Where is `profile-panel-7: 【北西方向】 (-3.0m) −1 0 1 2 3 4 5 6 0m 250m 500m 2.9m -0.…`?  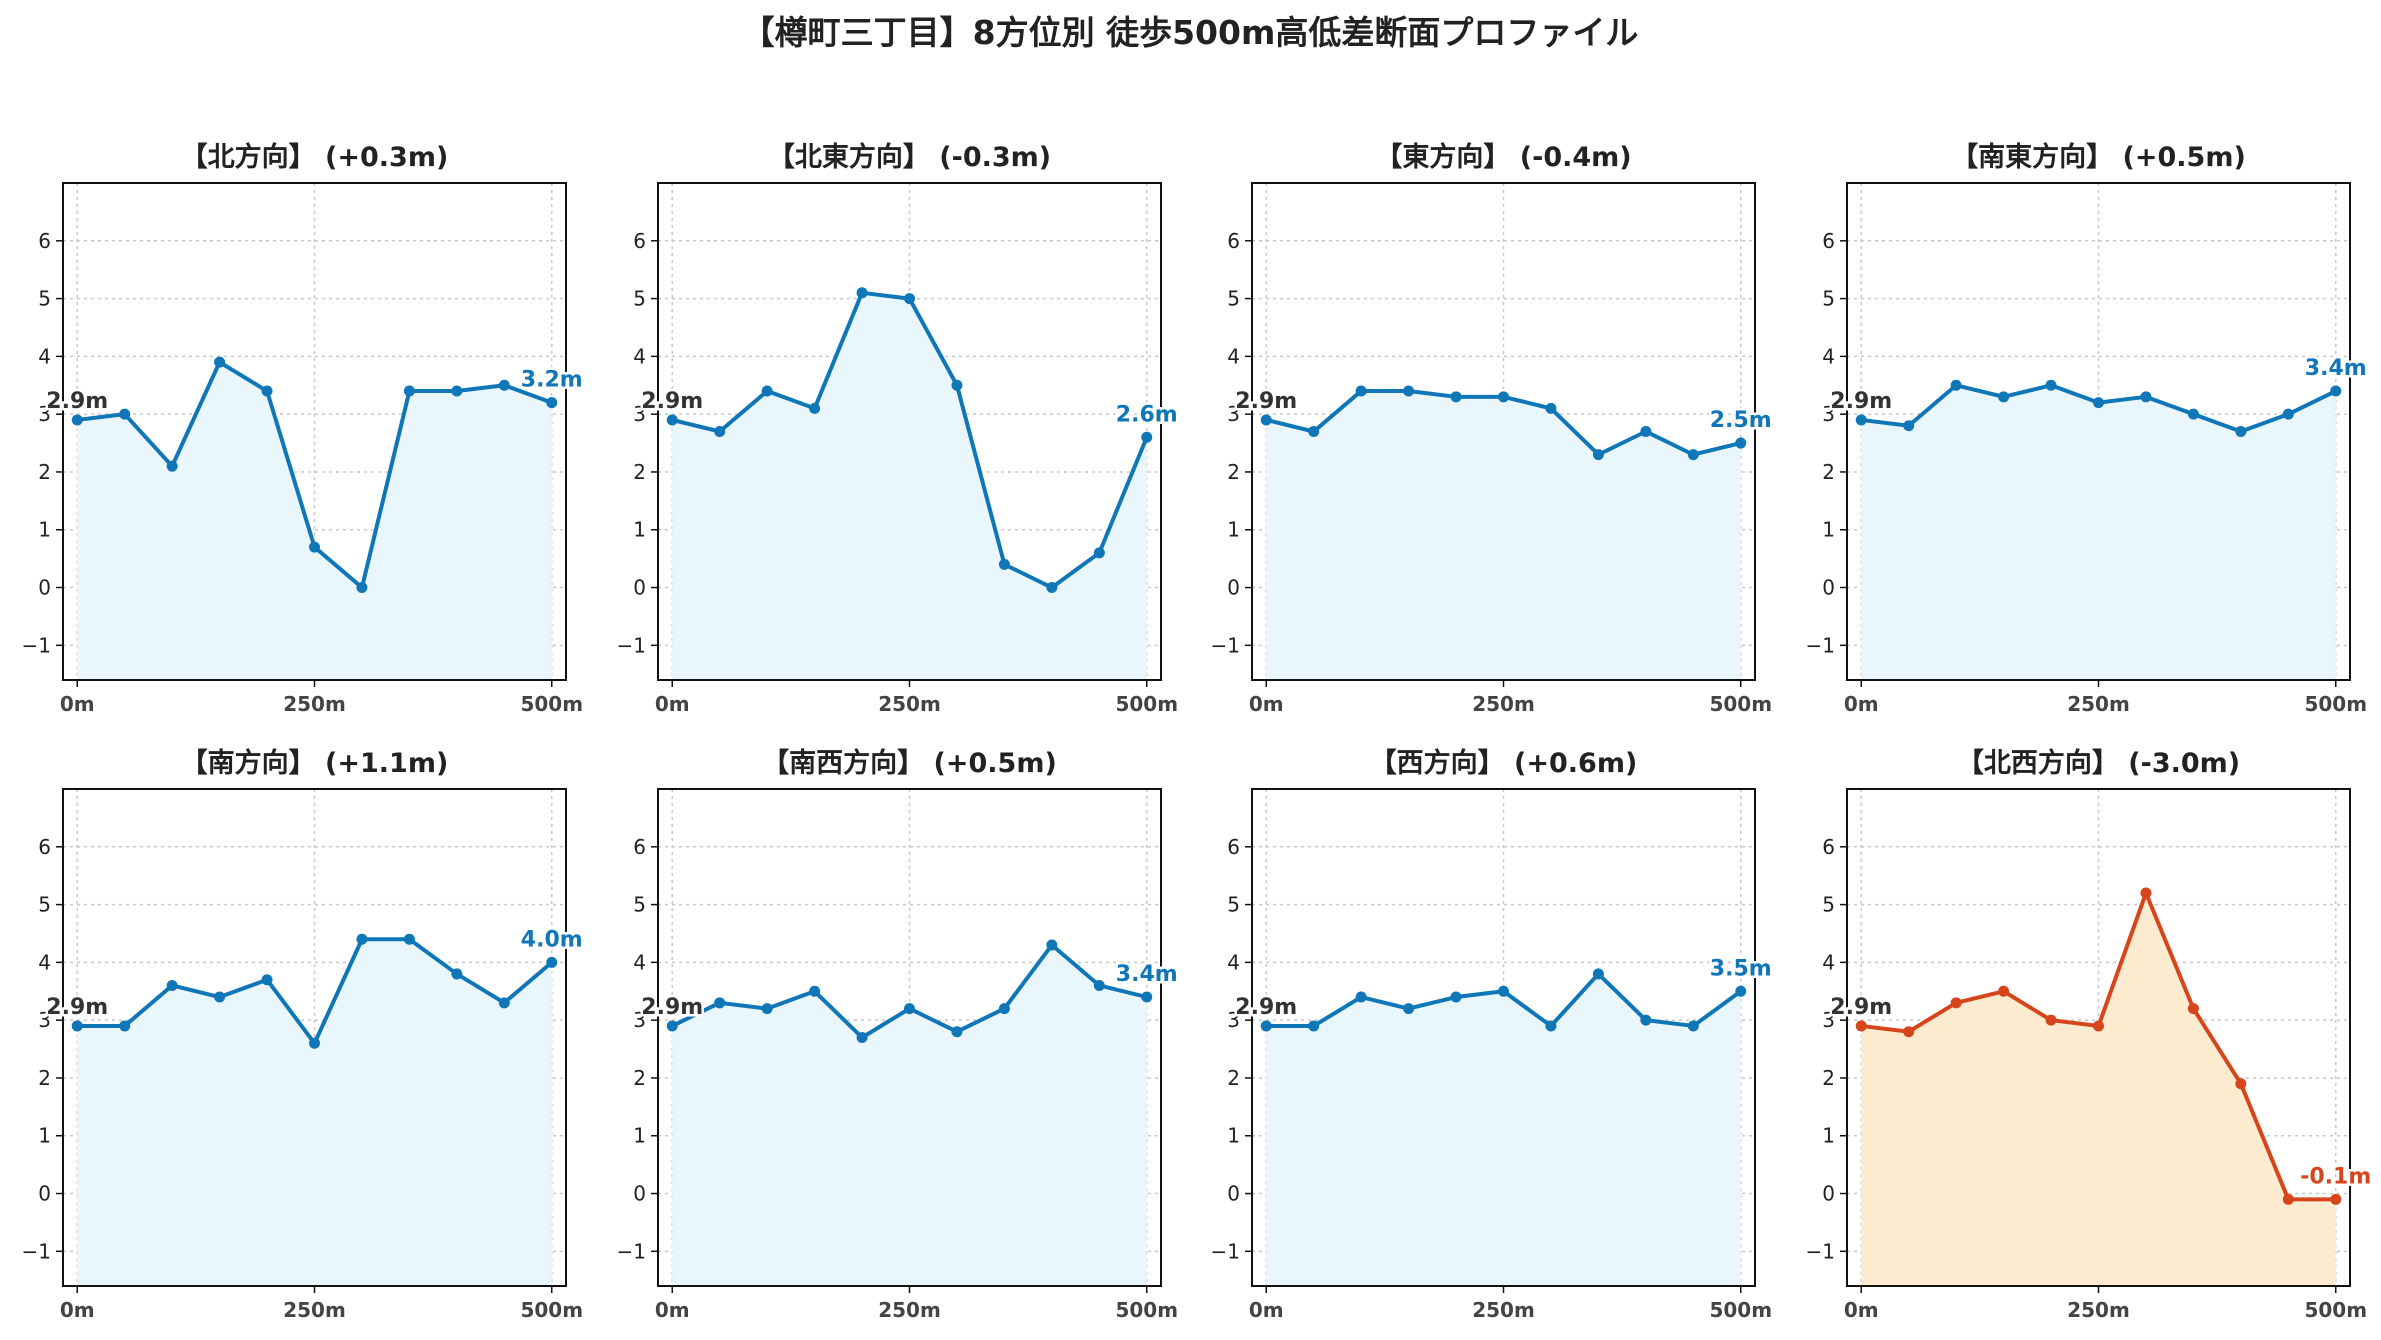 profile-panel-7: 【北西方向】 (-3.0m) −1 0 1 2 3 4 5 6 0m 250m 500m 2.9m -0.… is located at coordinates (2090, 1034).